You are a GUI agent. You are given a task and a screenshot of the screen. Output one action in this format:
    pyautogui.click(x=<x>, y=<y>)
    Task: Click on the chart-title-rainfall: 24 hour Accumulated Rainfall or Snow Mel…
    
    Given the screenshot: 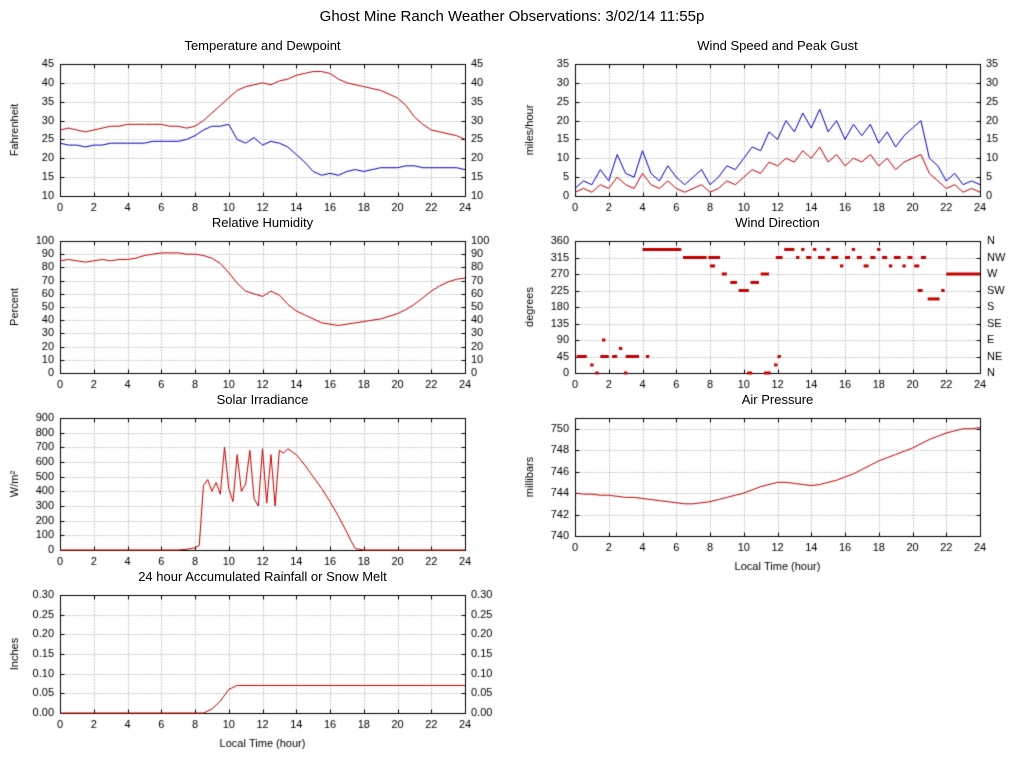 What is the action you would take?
    pyautogui.click(x=262, y=576)
    